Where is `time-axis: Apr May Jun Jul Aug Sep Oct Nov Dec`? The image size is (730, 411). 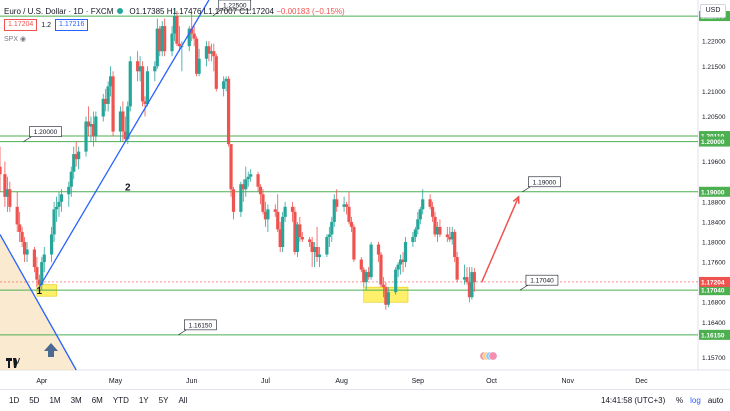
time-axis: Apr May Jun Jul Aug Sep Oct Nov Dec is located at coordinates (342, 368).